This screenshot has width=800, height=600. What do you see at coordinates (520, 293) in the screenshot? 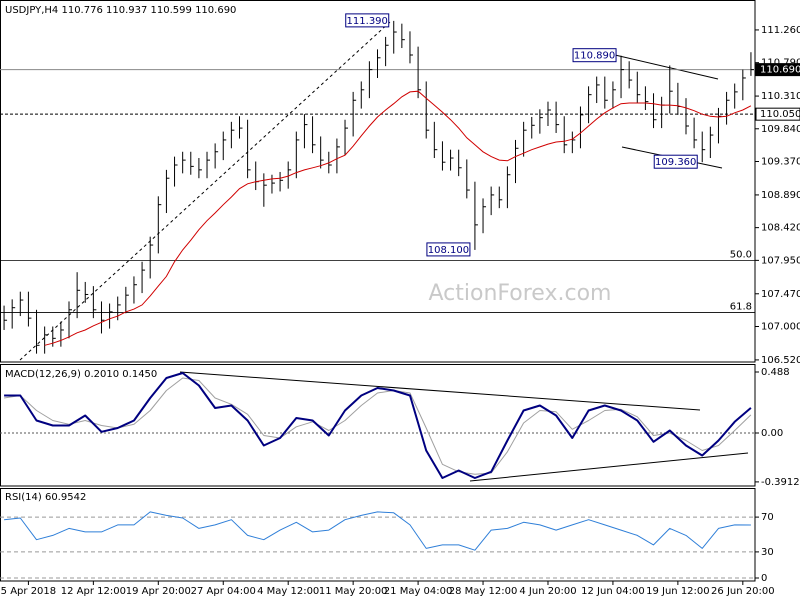
I see `watermark: ActionForex.com` at bounding box center [520, 293].